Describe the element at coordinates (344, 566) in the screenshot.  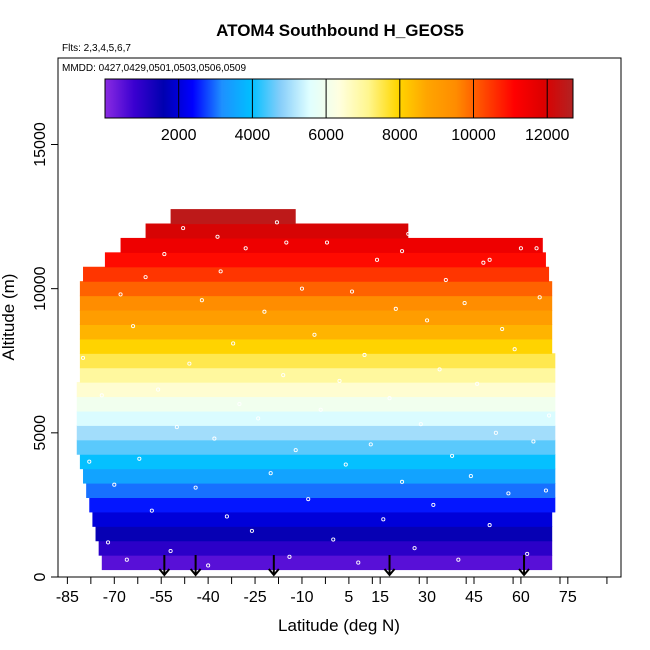
I see `flight-arrows` at that location.